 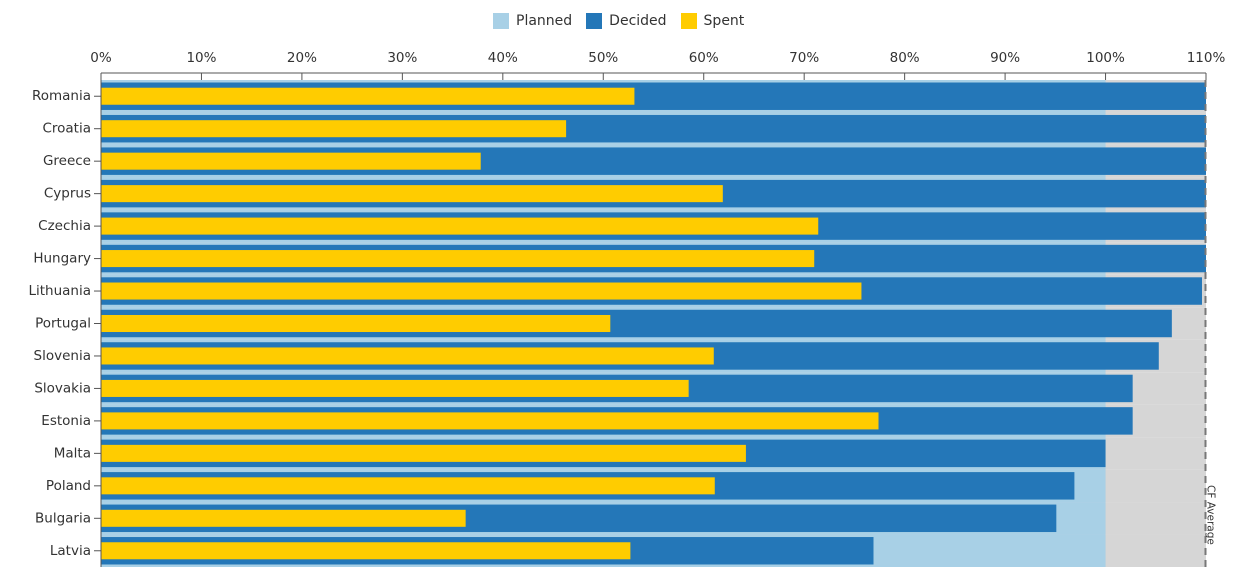 I want to click on category-label-portugal: Portugal, so click(x=63, y=324).